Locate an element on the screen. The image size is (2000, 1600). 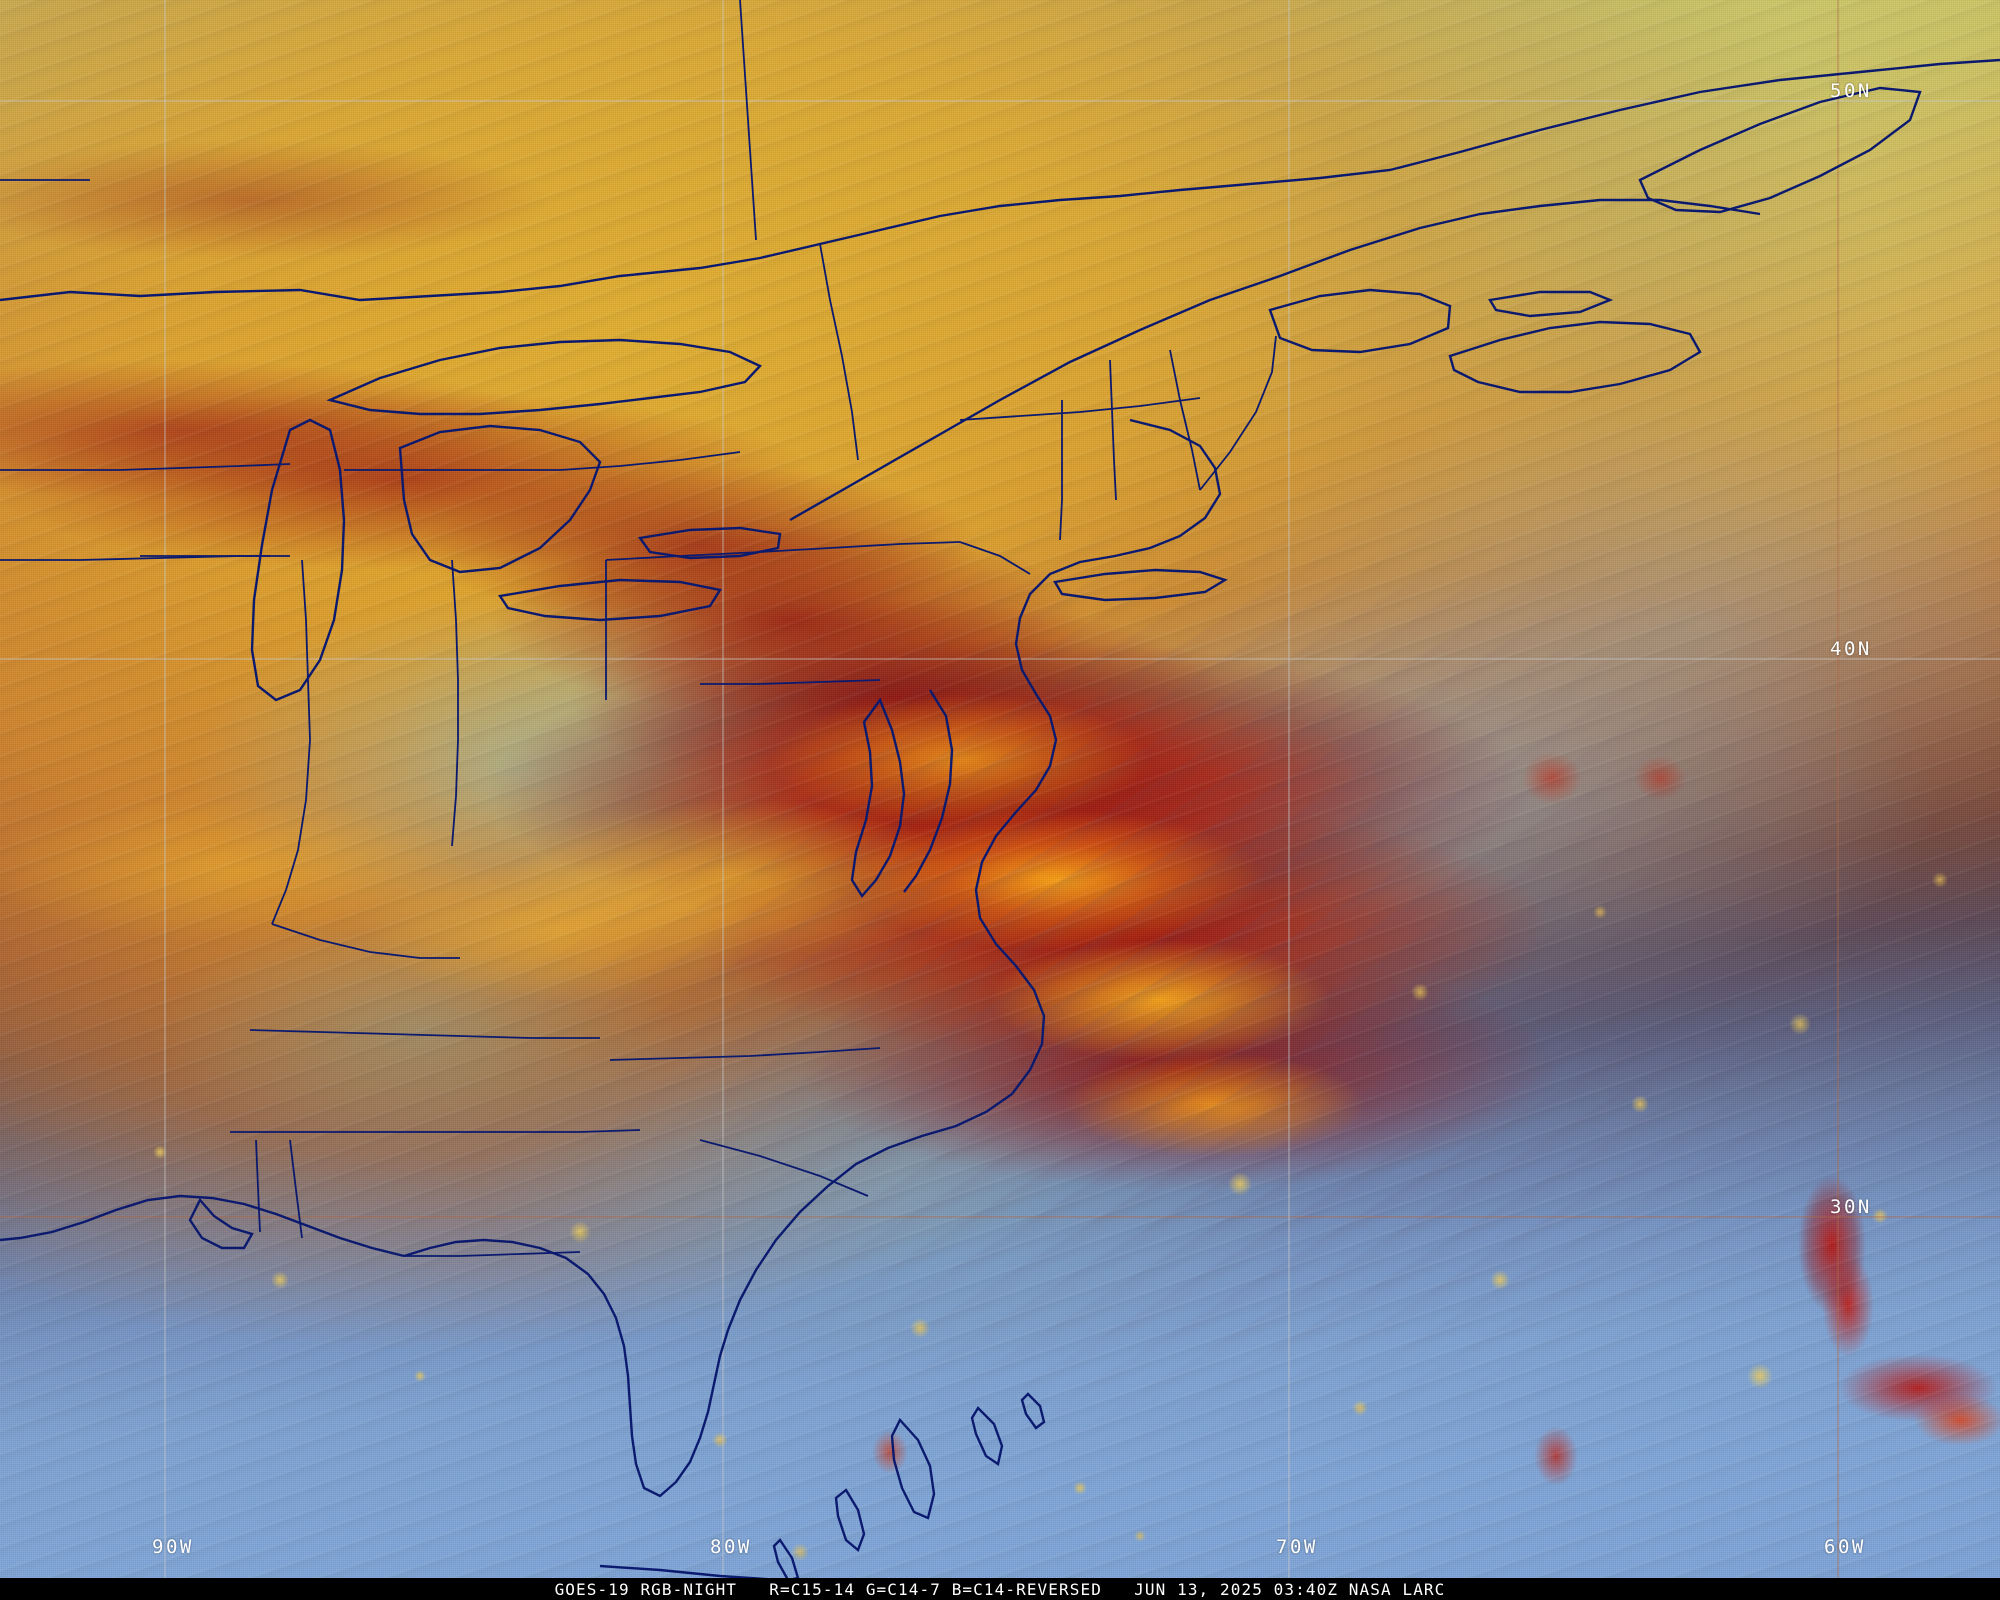
grid-label-lon-80w: 80W is located at coordinates (731, 1547).